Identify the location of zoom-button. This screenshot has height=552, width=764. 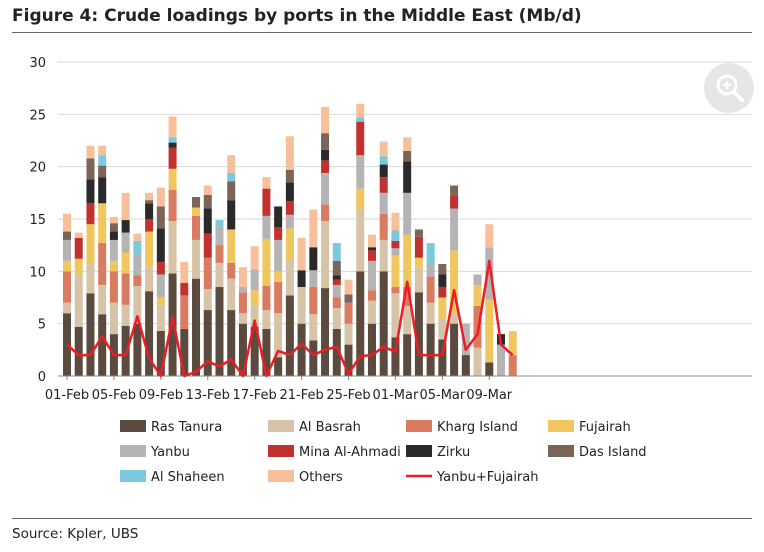
(729, 88).